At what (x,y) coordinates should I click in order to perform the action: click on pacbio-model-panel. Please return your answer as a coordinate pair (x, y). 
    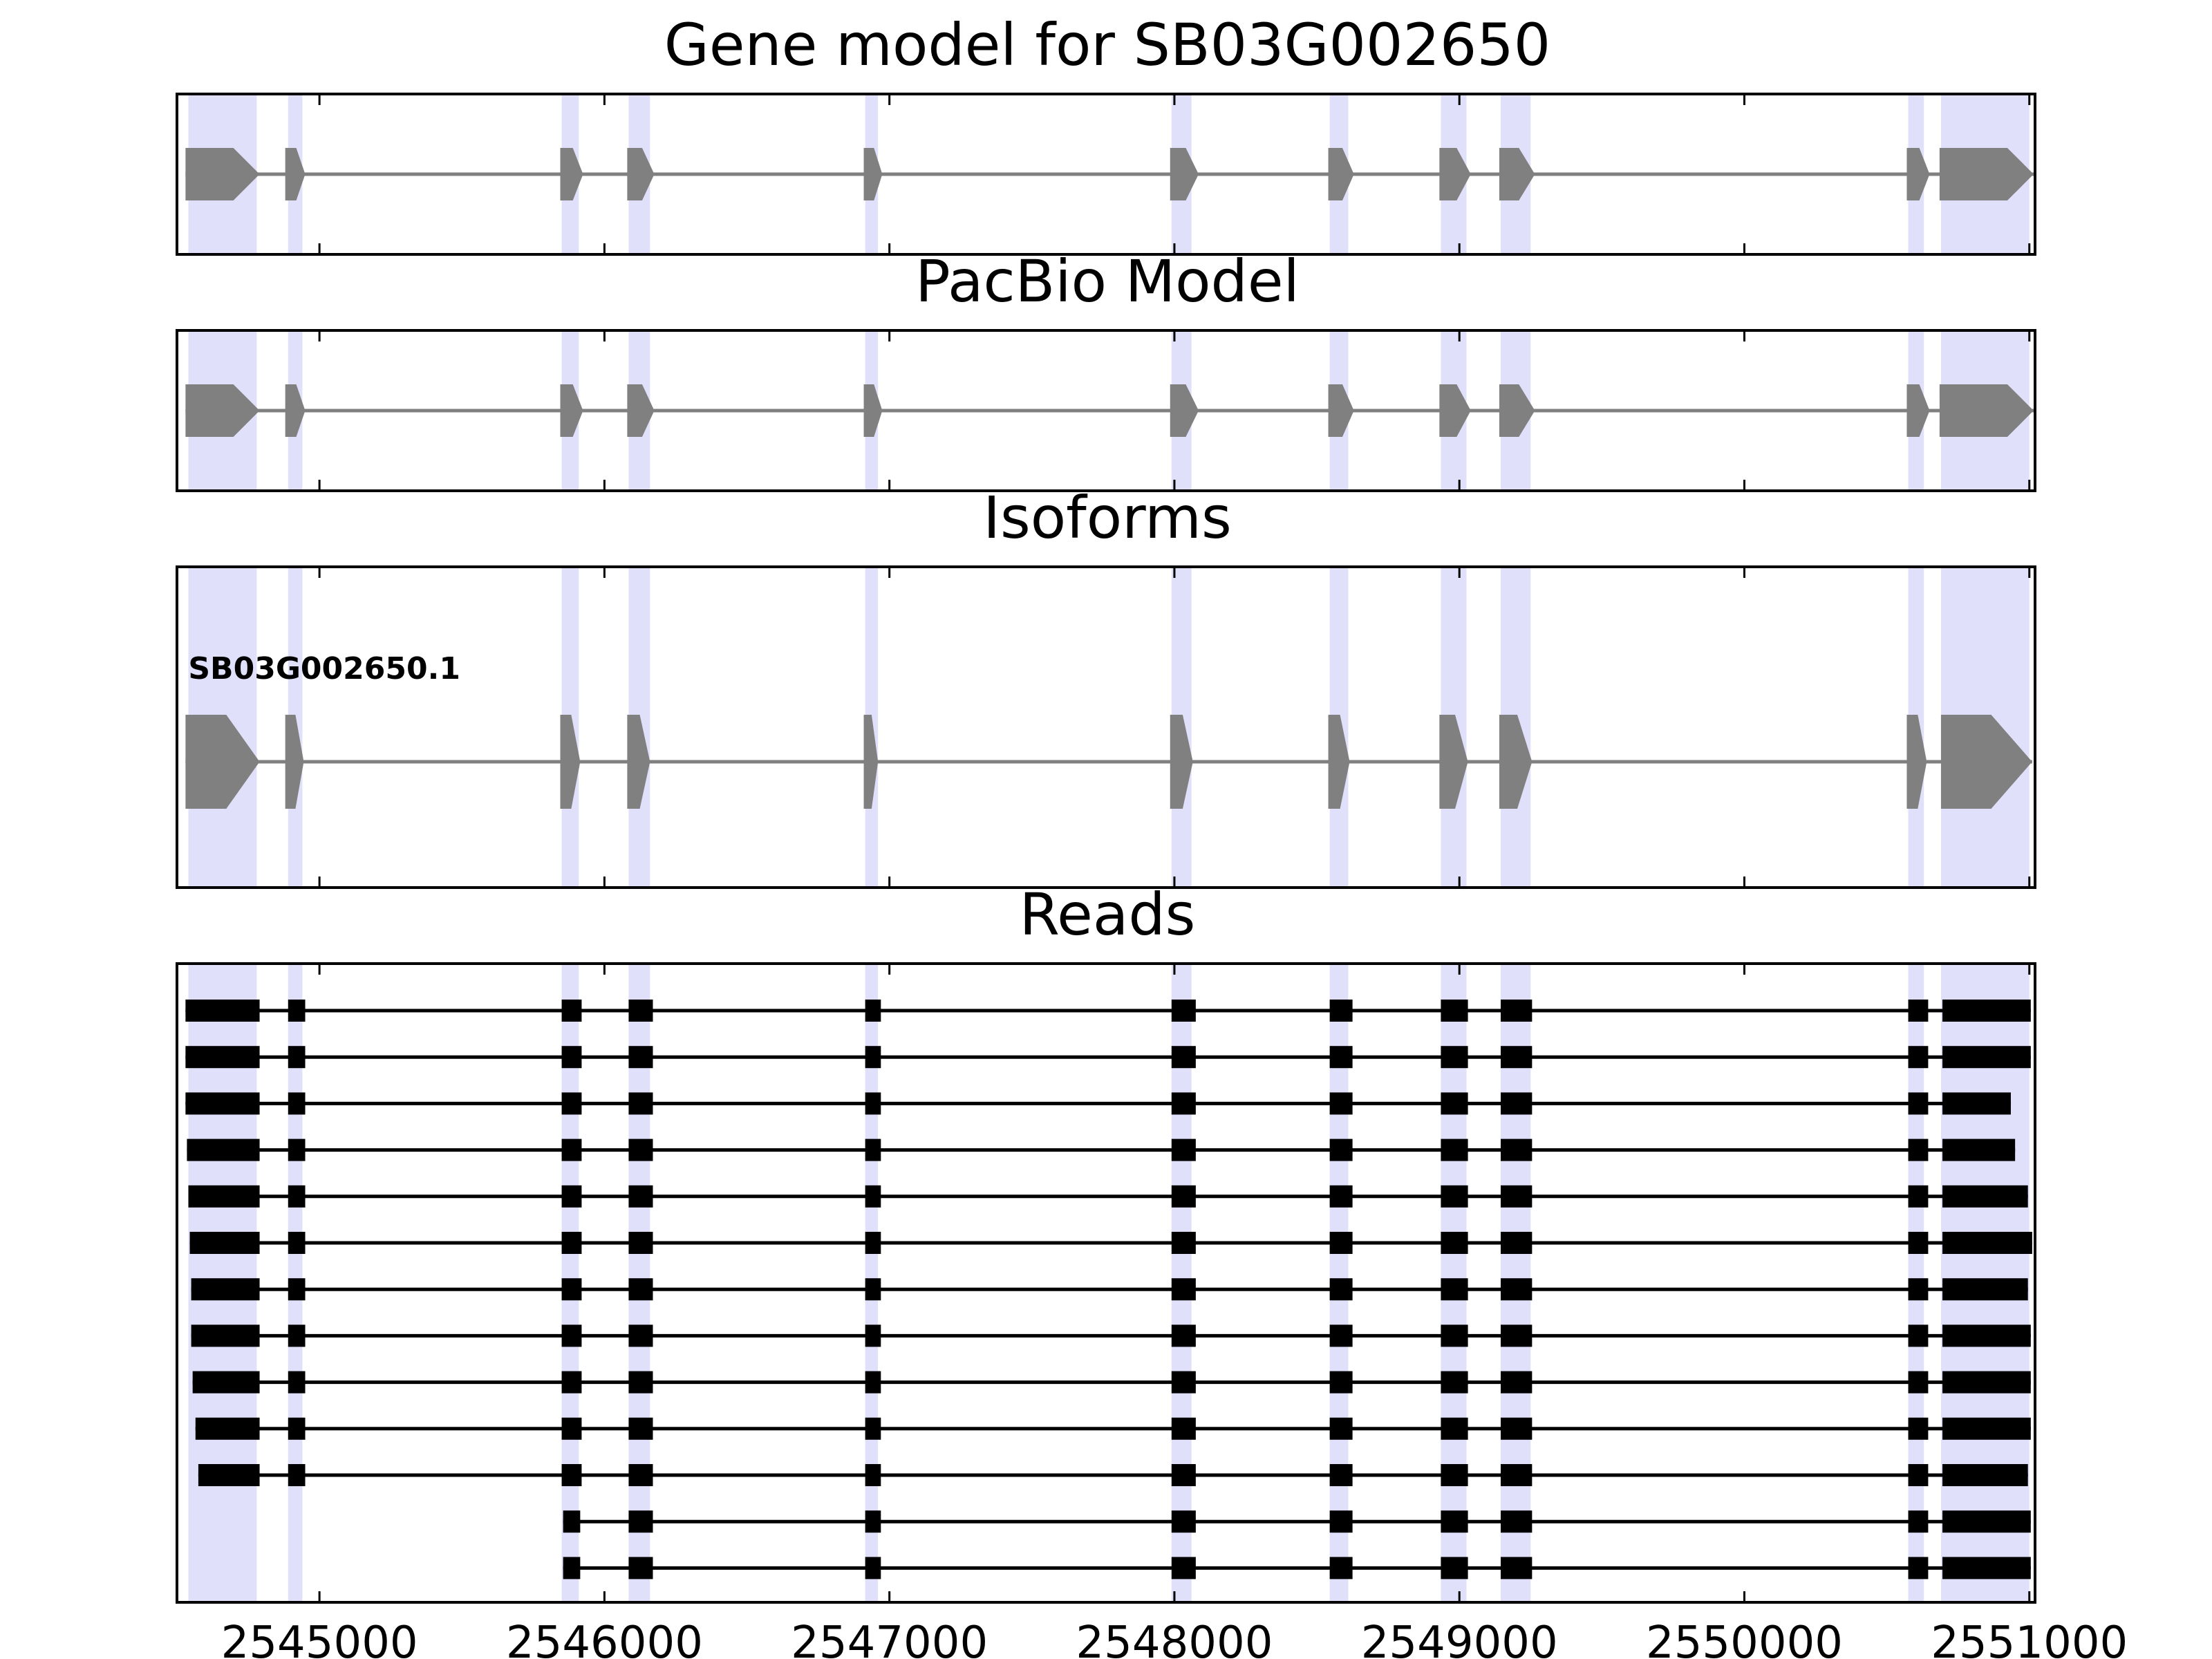
    Looking at the image, I should click on (1106, 411).